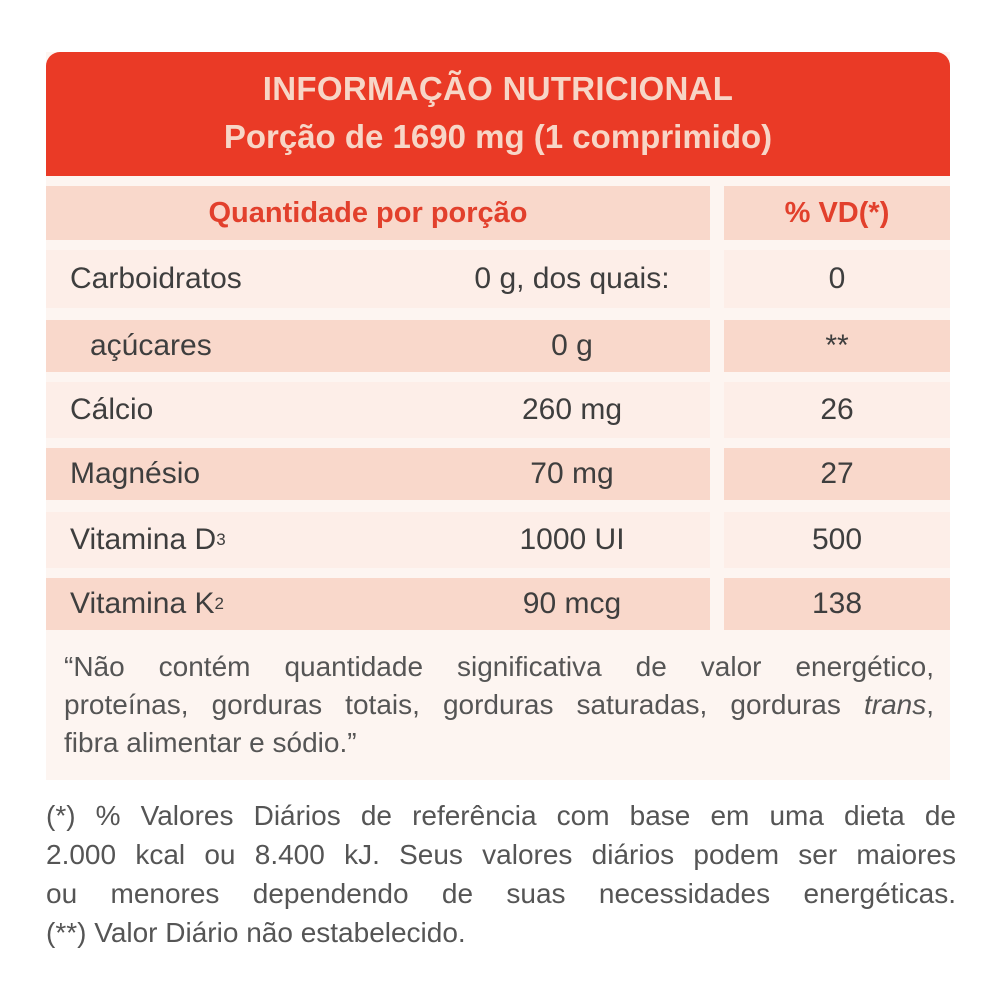 The image size is (1000, 1000). I want to click on vitamin-subscript: 2, so click(219, 603).